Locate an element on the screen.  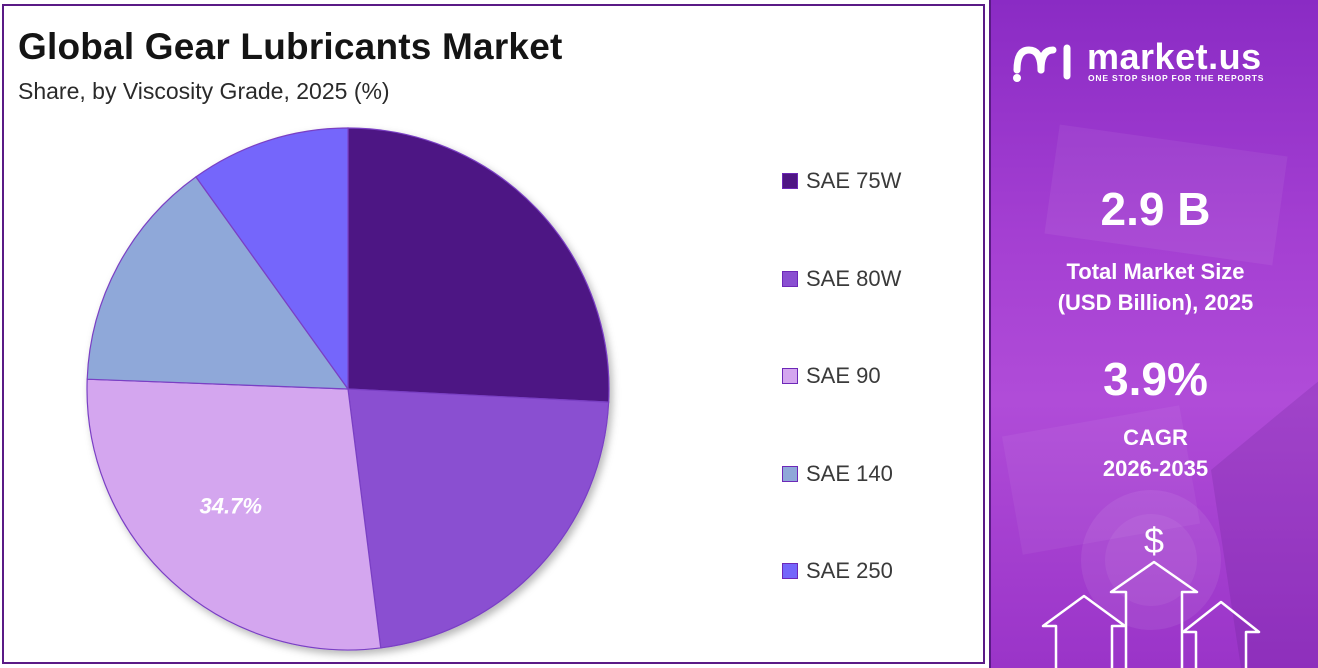
legend-label: SAE 140 is located at coordinates (849, 473).